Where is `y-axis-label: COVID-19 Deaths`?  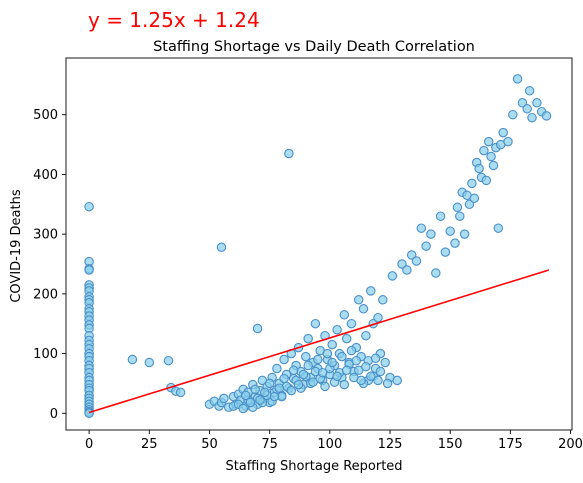 y-axis-label: COVID-19 Deaths is located at coordinates (16, 245).